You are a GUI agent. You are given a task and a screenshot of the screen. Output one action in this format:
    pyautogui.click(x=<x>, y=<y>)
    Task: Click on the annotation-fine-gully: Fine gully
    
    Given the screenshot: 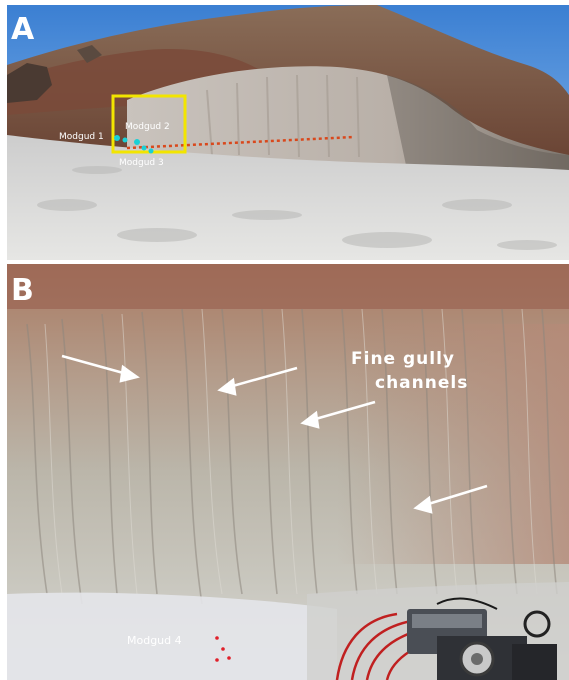 What is the action you would take?
    pyautogui.click(x=403, y=359)
    